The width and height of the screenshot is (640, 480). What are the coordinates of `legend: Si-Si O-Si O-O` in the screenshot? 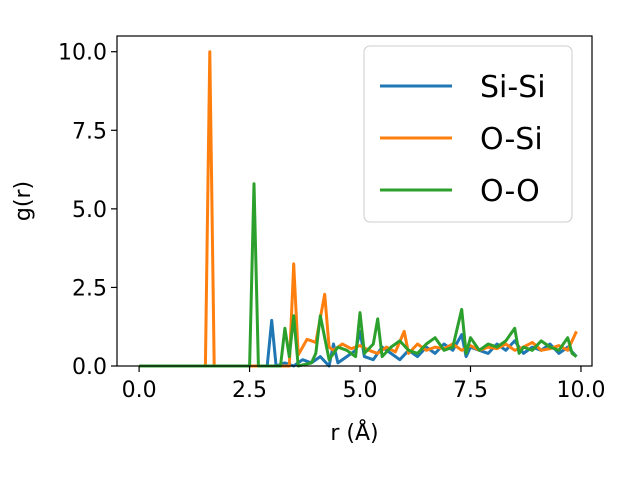 It's located at (468, 134).